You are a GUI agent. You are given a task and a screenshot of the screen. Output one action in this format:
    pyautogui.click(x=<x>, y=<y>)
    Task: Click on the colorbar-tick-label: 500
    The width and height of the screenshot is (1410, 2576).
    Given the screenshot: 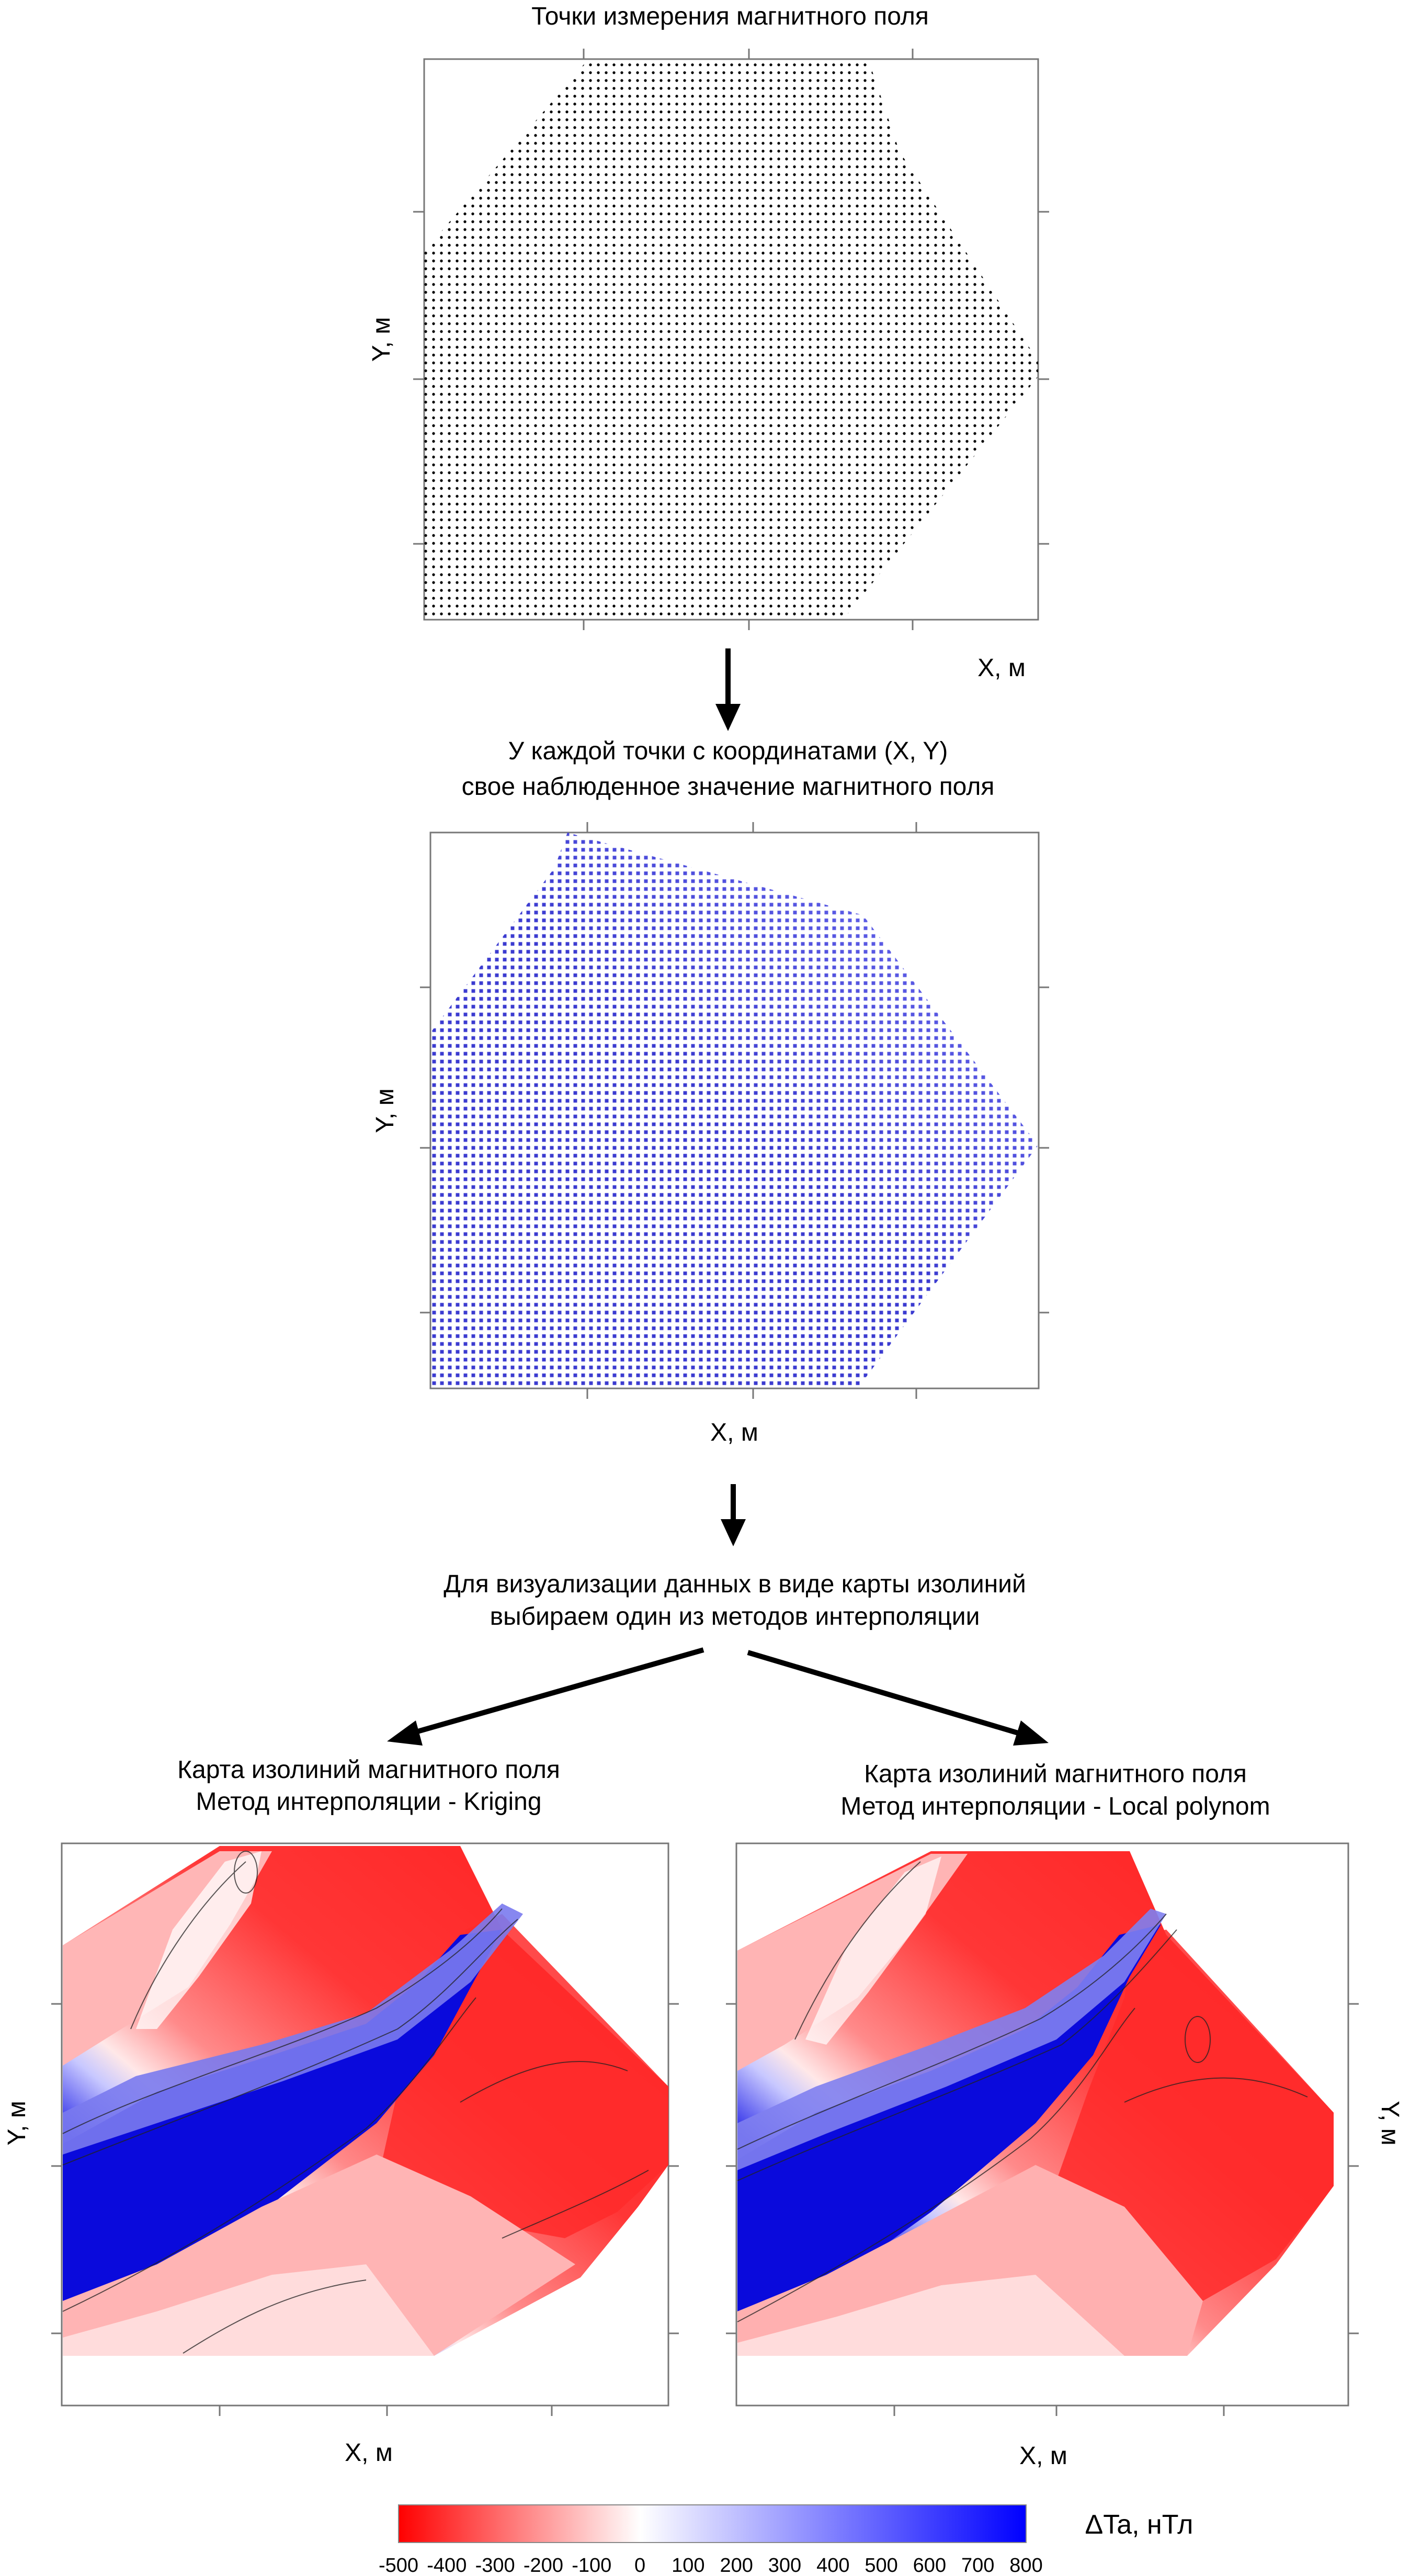 What is the action you would take?
    pyautogui.click(x=881, y=2566)
    